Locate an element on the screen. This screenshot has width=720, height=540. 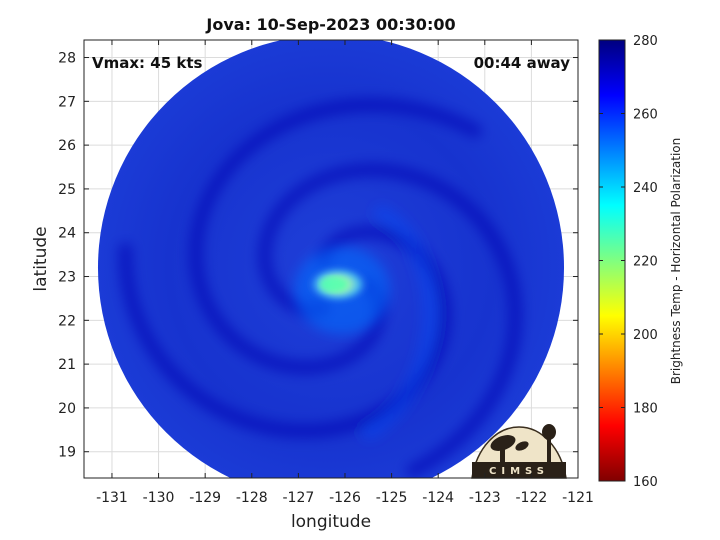
logo-dish2-icon is located at coordinates (522, 446).